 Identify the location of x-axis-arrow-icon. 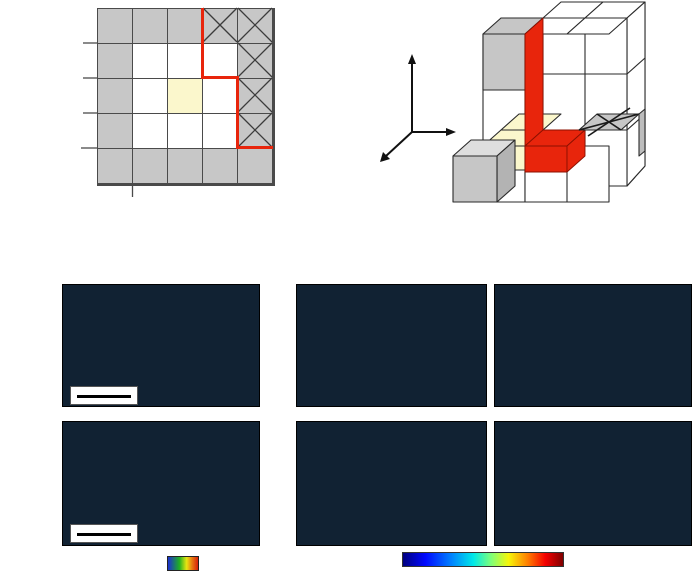
(385, 157).